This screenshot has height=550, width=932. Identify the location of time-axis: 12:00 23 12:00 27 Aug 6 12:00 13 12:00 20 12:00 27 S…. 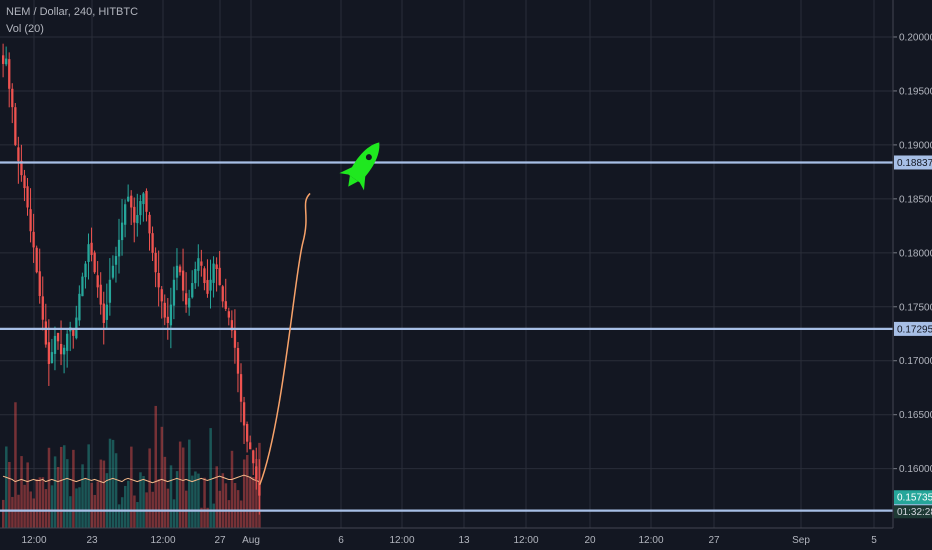
(446, 536).